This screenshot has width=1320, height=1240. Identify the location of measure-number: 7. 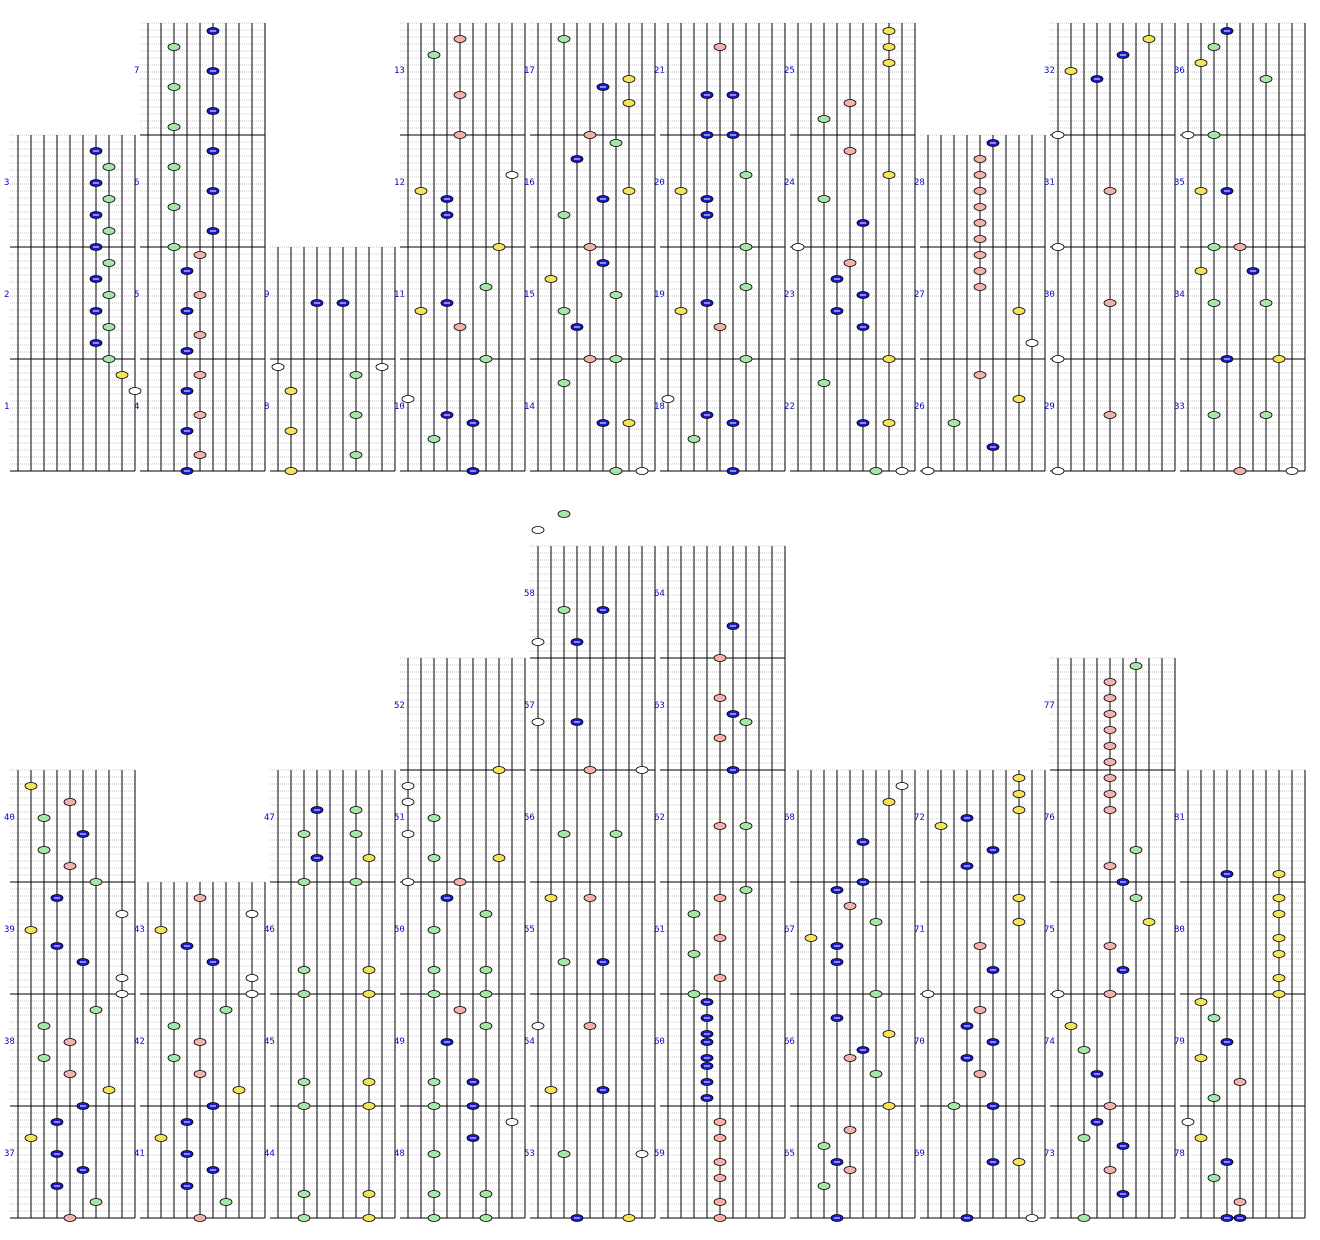
(136, 71).